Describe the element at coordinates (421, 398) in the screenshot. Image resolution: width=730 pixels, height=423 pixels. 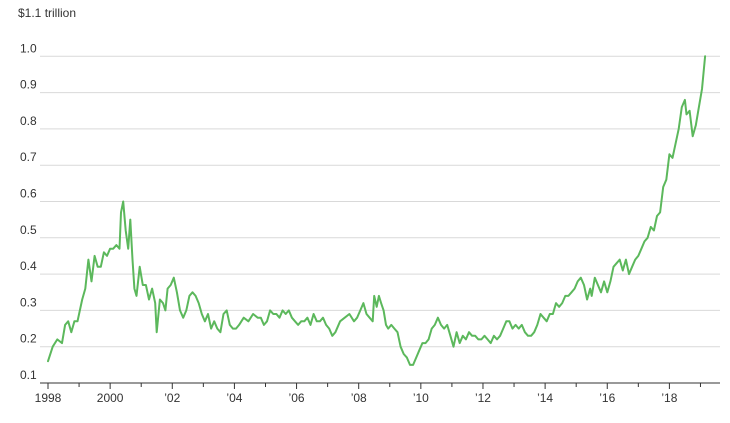
I see `x-tick-label: ’10` at that location.